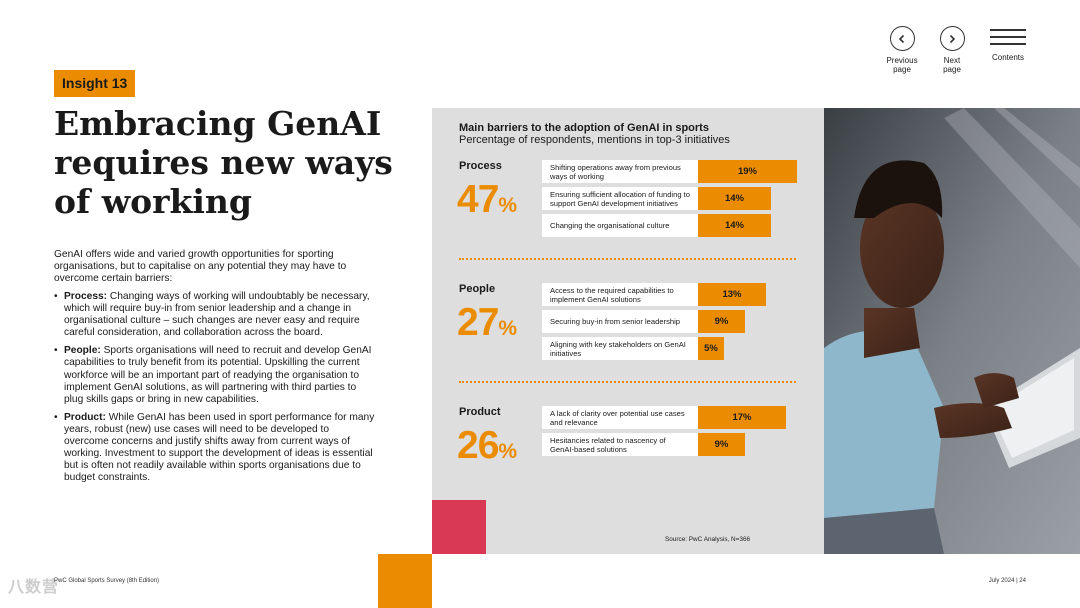  I want to click on chevron-right-icon, so click(952, 38).